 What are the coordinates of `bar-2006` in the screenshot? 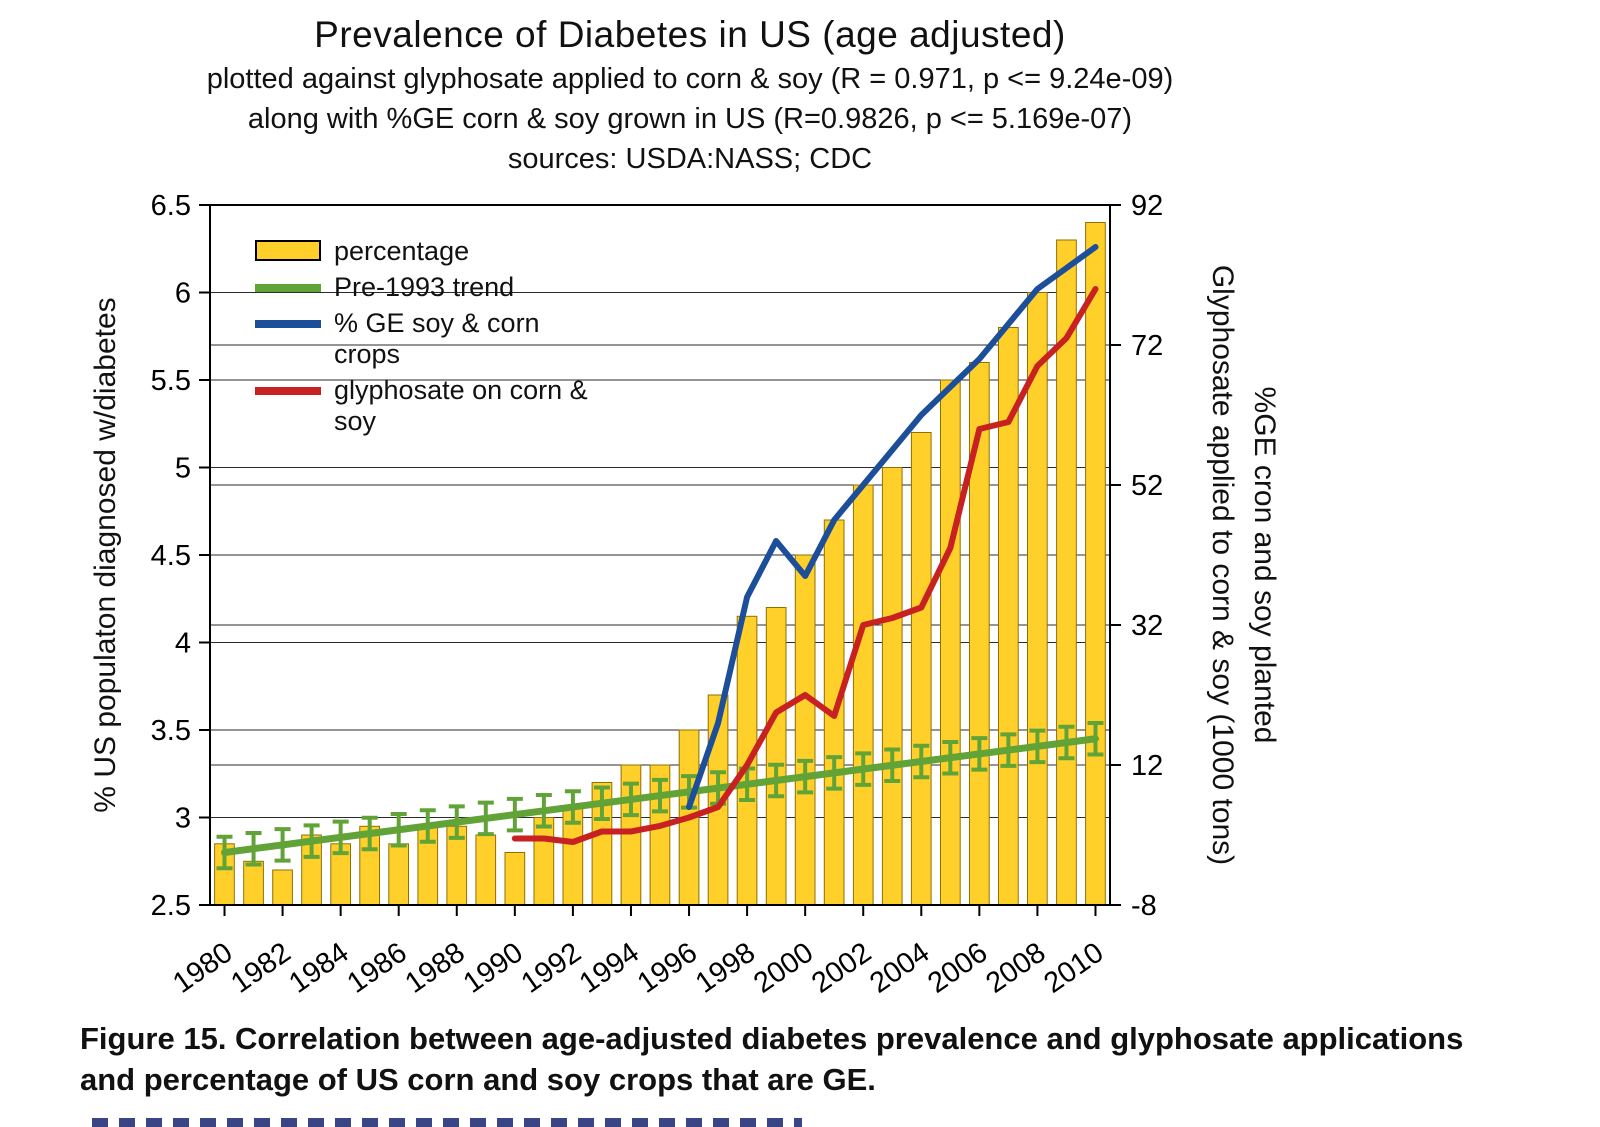 It's located at (979, 634).